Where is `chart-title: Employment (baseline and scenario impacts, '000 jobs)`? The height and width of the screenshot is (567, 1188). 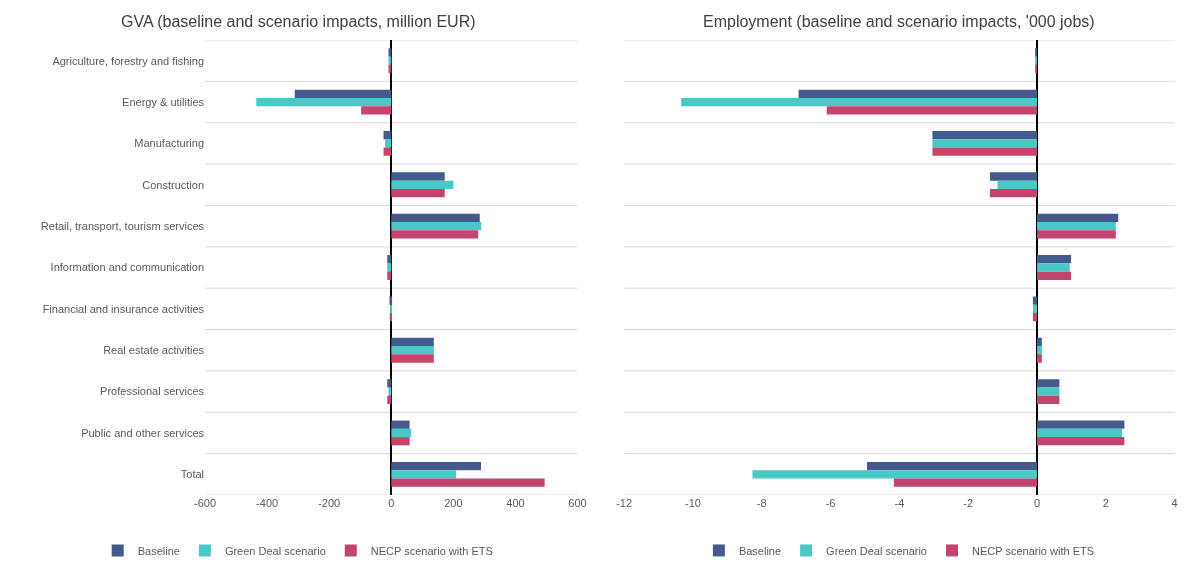
chart-title: Employment (baseline and scenario impacts, '000 jobs) is located at coordinates (899, 21).